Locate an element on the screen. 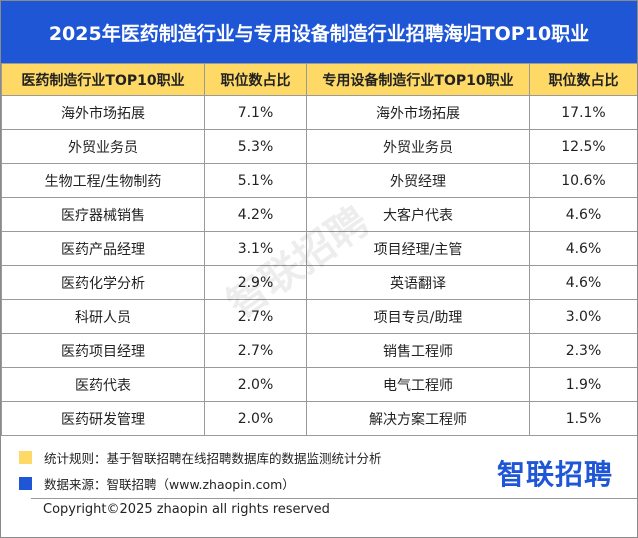  header-cell: 医药制造行业TOP10职业 is located at coordinates (103, 79).